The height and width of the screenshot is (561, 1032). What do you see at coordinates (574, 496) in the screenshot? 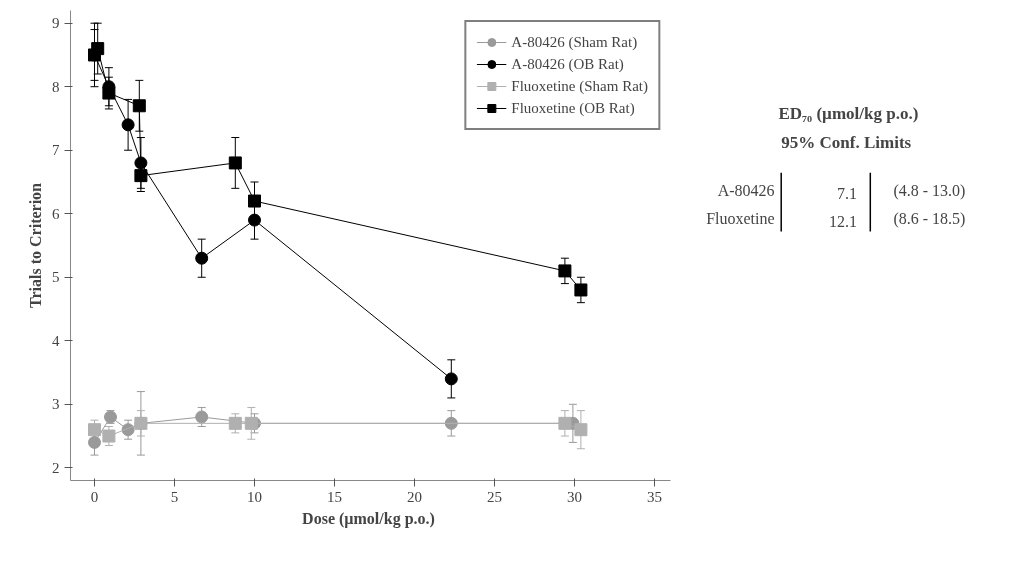
I see `x-tick-label: 30` at bounding box center [574, 496].